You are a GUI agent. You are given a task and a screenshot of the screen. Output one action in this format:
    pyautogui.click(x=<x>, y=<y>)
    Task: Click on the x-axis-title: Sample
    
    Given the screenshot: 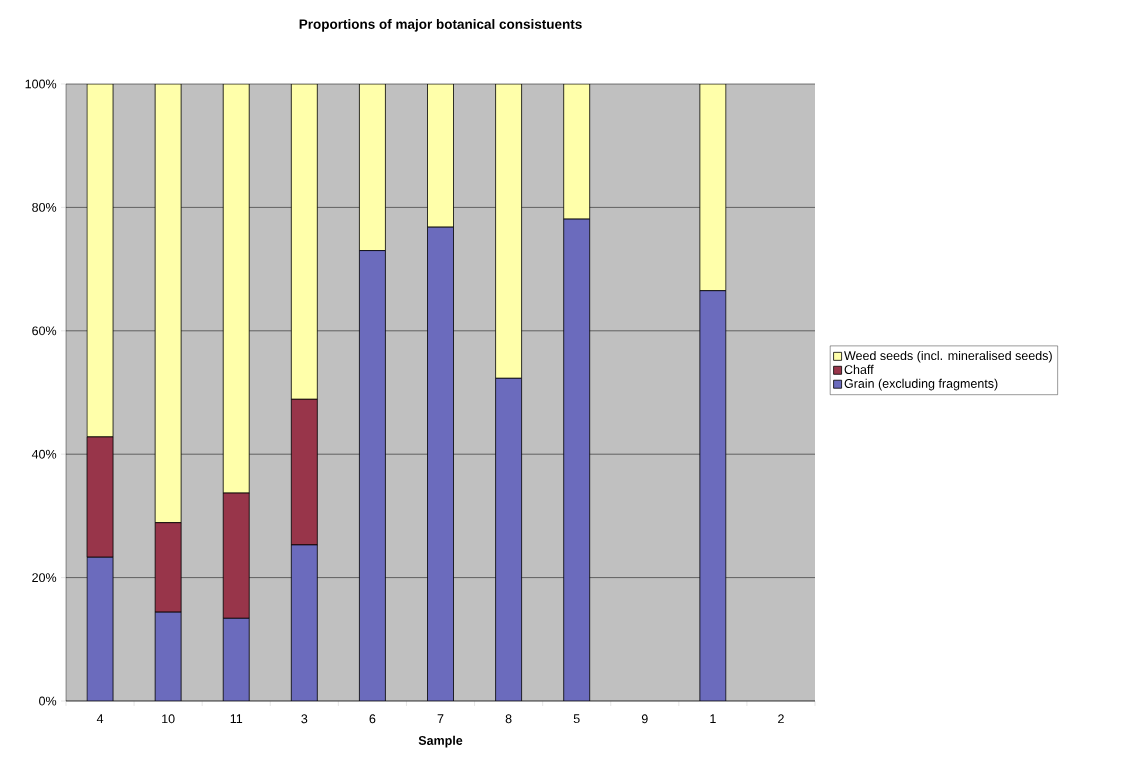 What is the action you would take?
    pyautogui.click(x=440, y=741)
    